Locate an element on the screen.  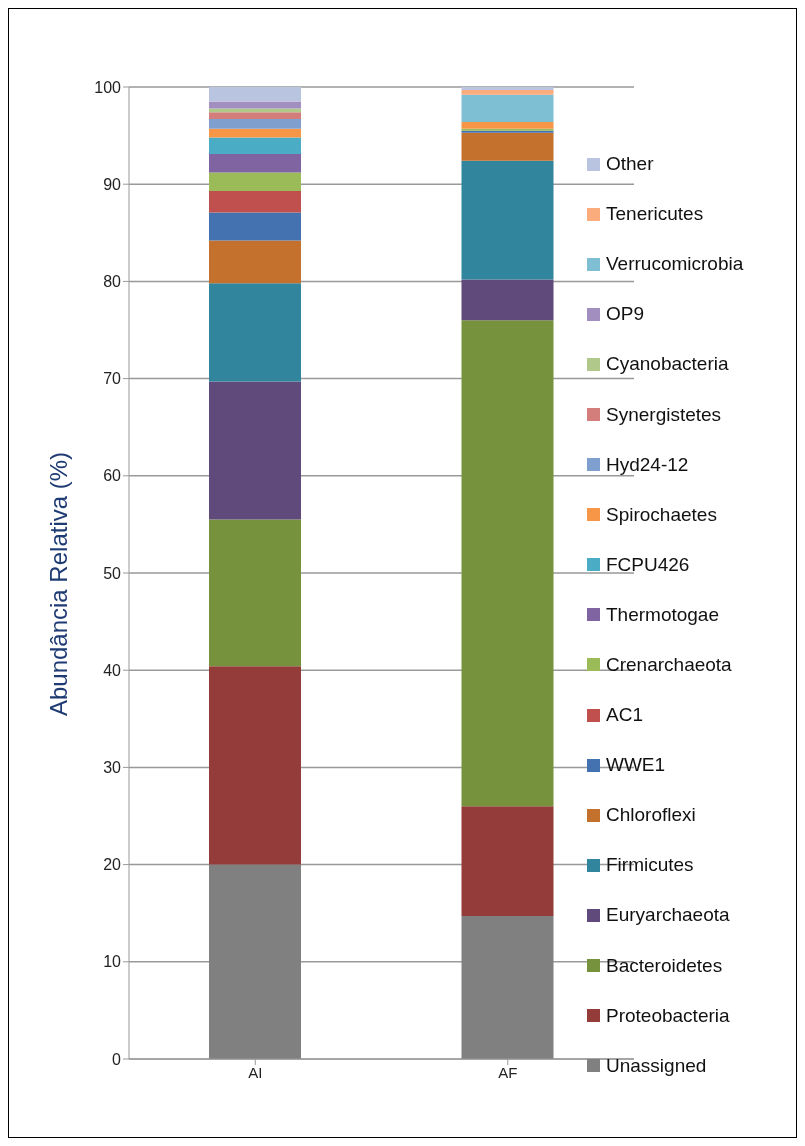
legend-label: FCPU426 is located at coordinates (648, 564).